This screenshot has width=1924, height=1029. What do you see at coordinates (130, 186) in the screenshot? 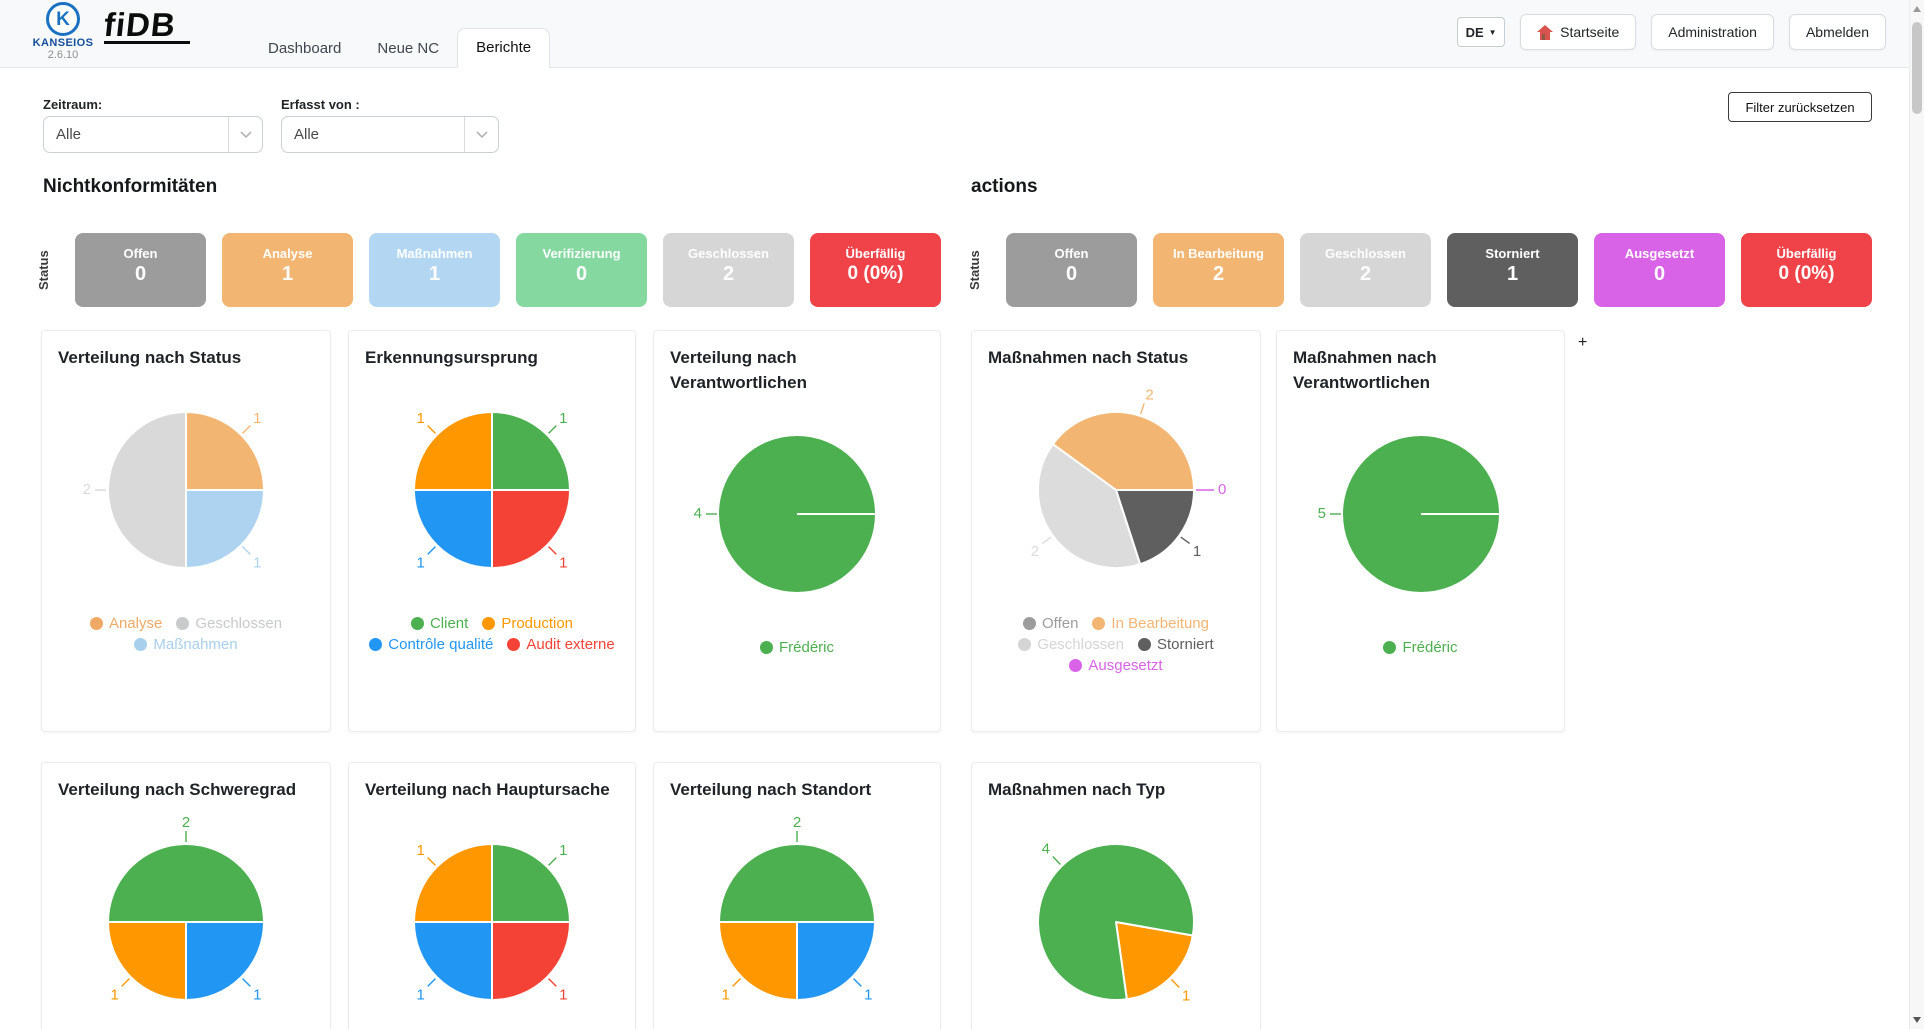
I see `nc-section-title: Nichtkonformitäten` at bounding box center [130, 186].